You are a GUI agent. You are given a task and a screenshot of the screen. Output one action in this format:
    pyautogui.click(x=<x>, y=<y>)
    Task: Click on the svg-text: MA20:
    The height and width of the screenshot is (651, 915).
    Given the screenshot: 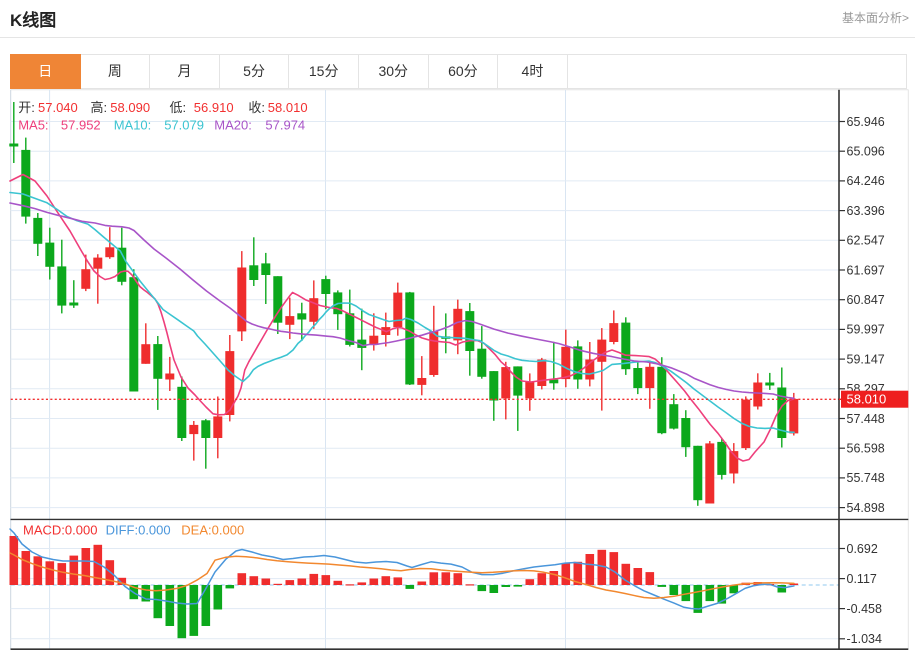 What is the action you would take?
    pyautogui.click(x=233, y=124)
    